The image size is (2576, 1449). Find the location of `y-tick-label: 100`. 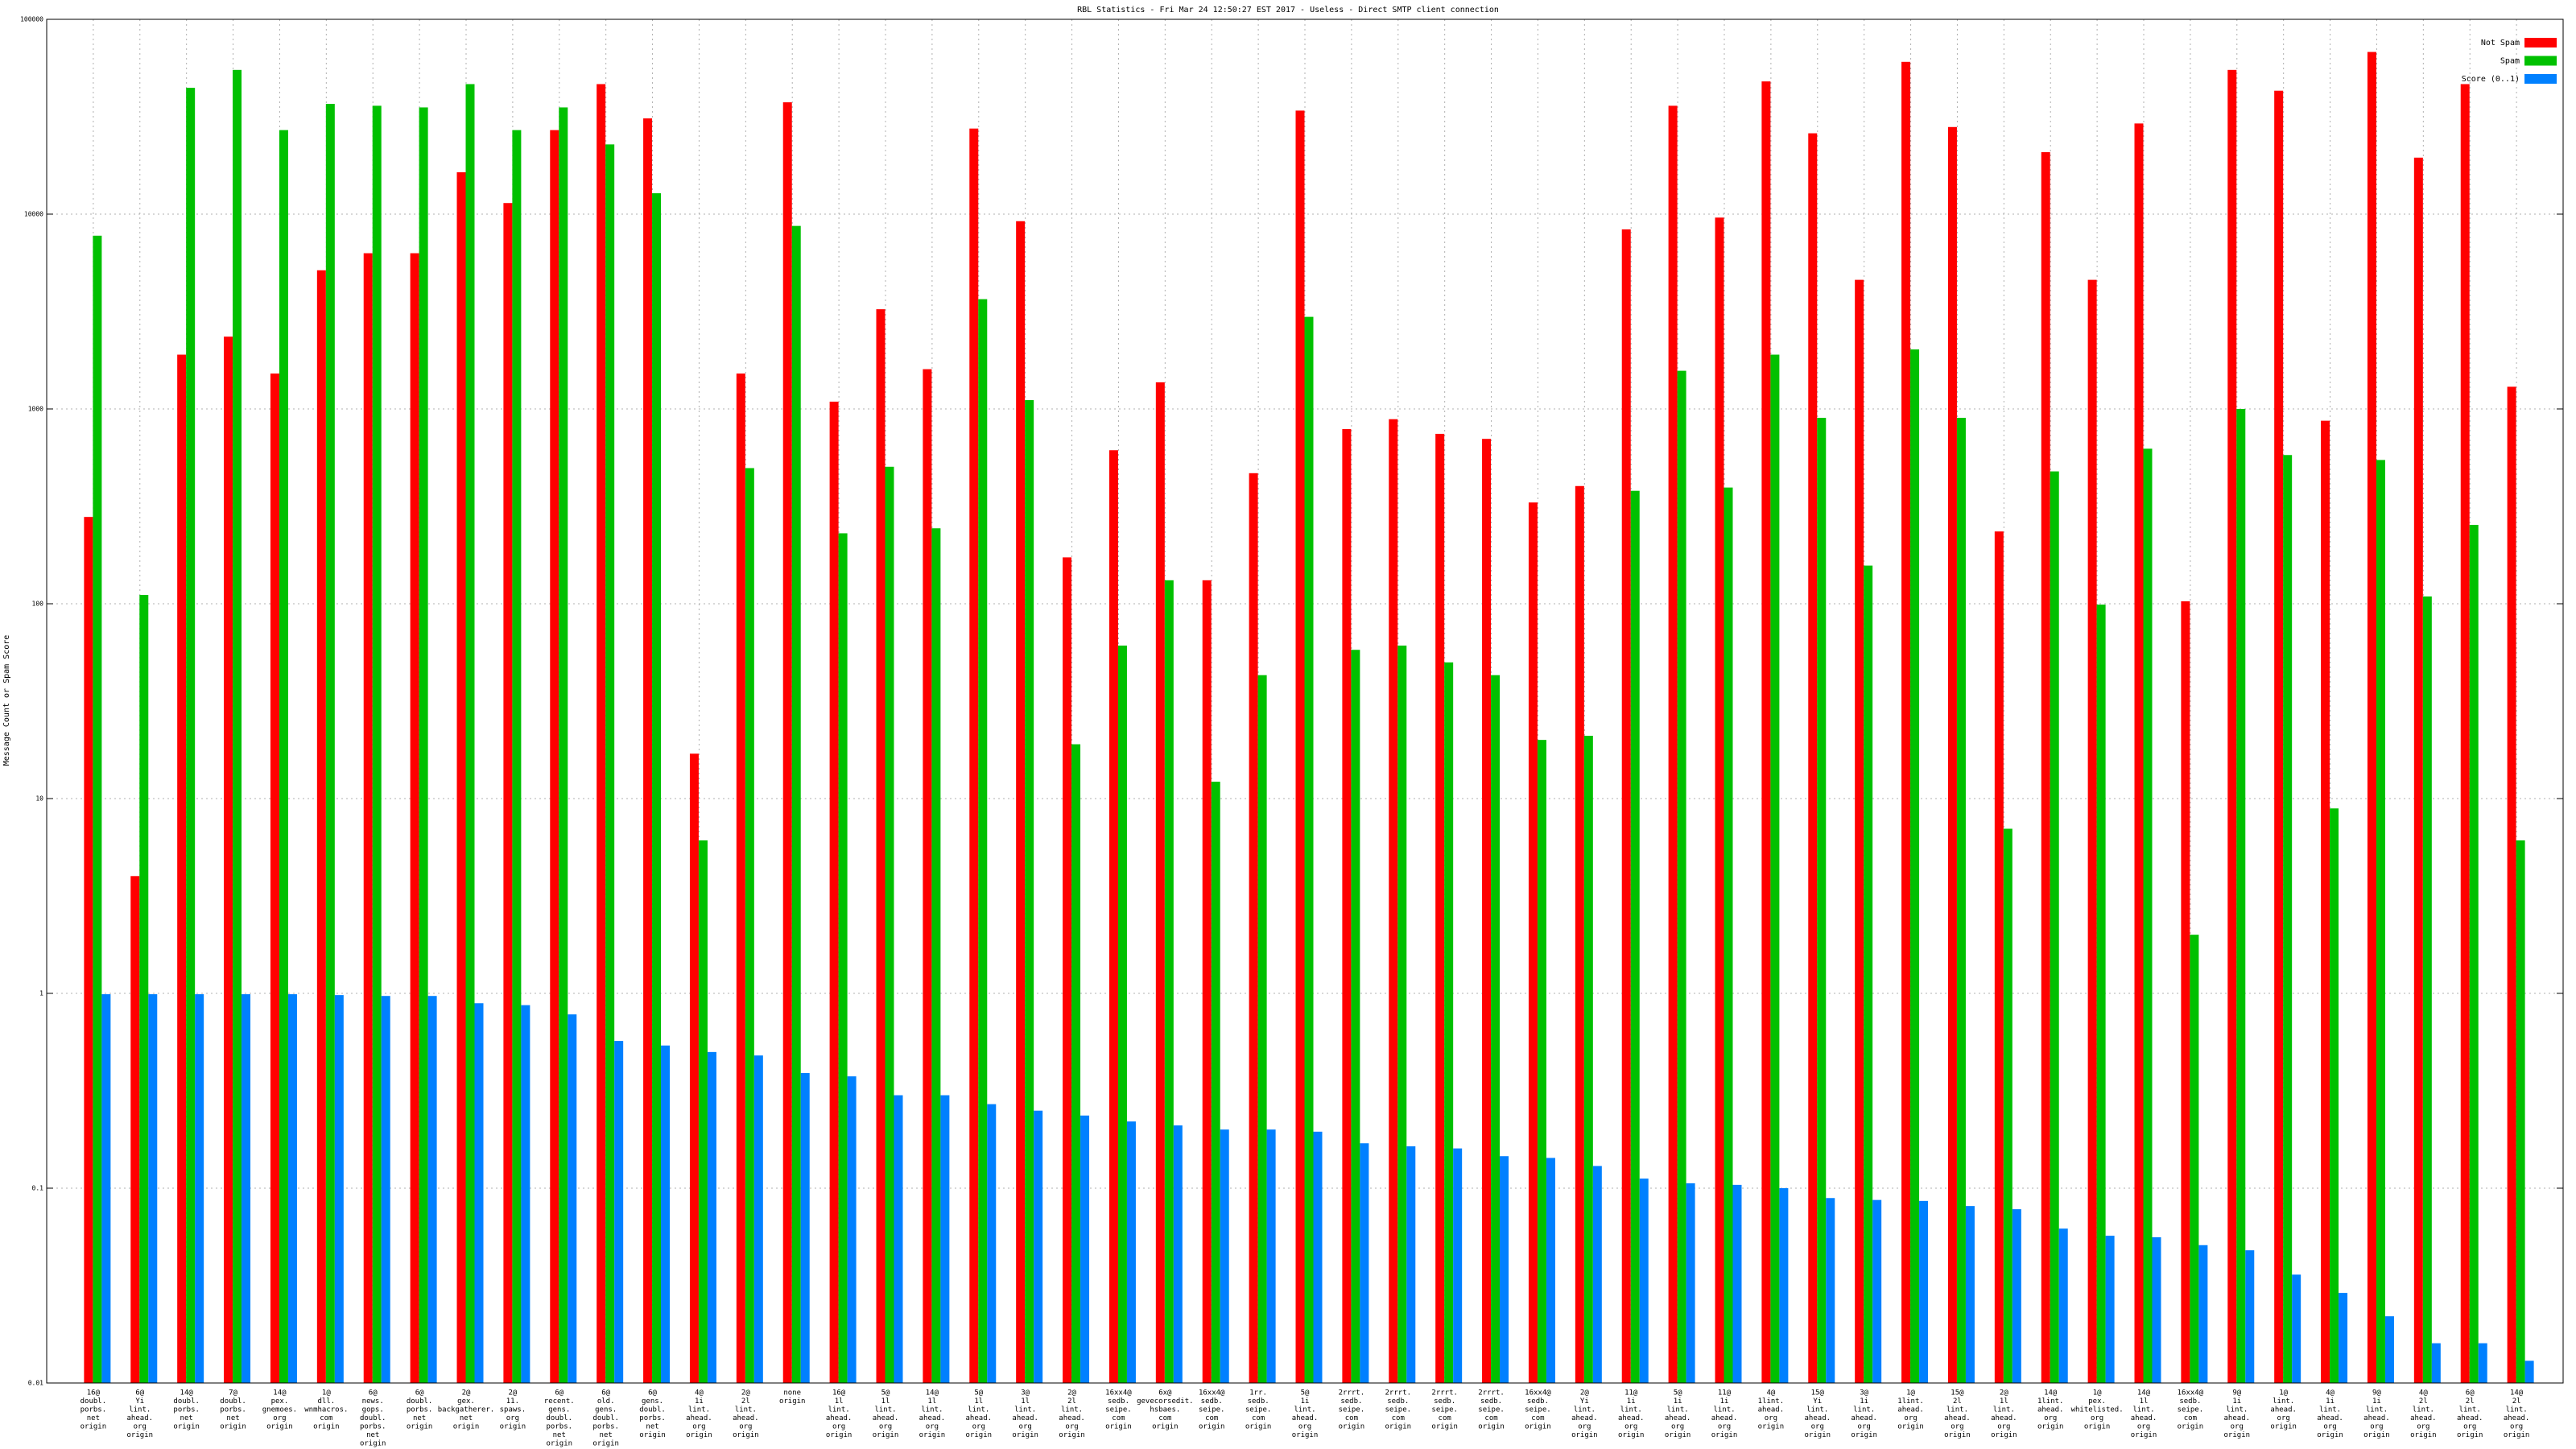

y-tick-label: 100 is located at coordinates (38, 604).